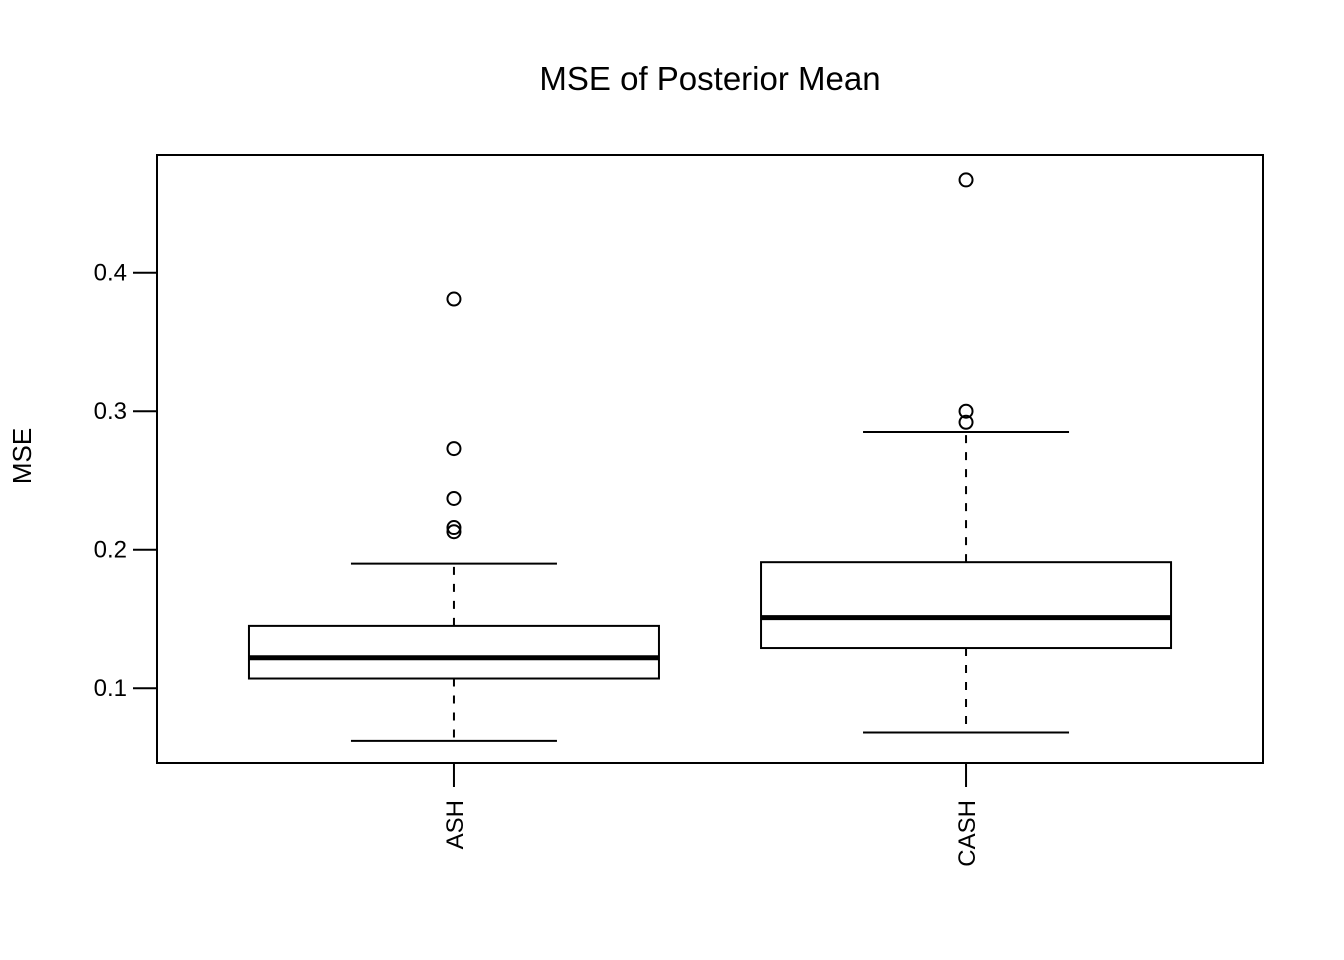 Image resolution: width=1344 pixels, height=960 pixels. What do you see at coordinates (710, 78) in the screenshot?
I see `chart-title: MSE of Posterior Mean` at bounding box center [710, 78].